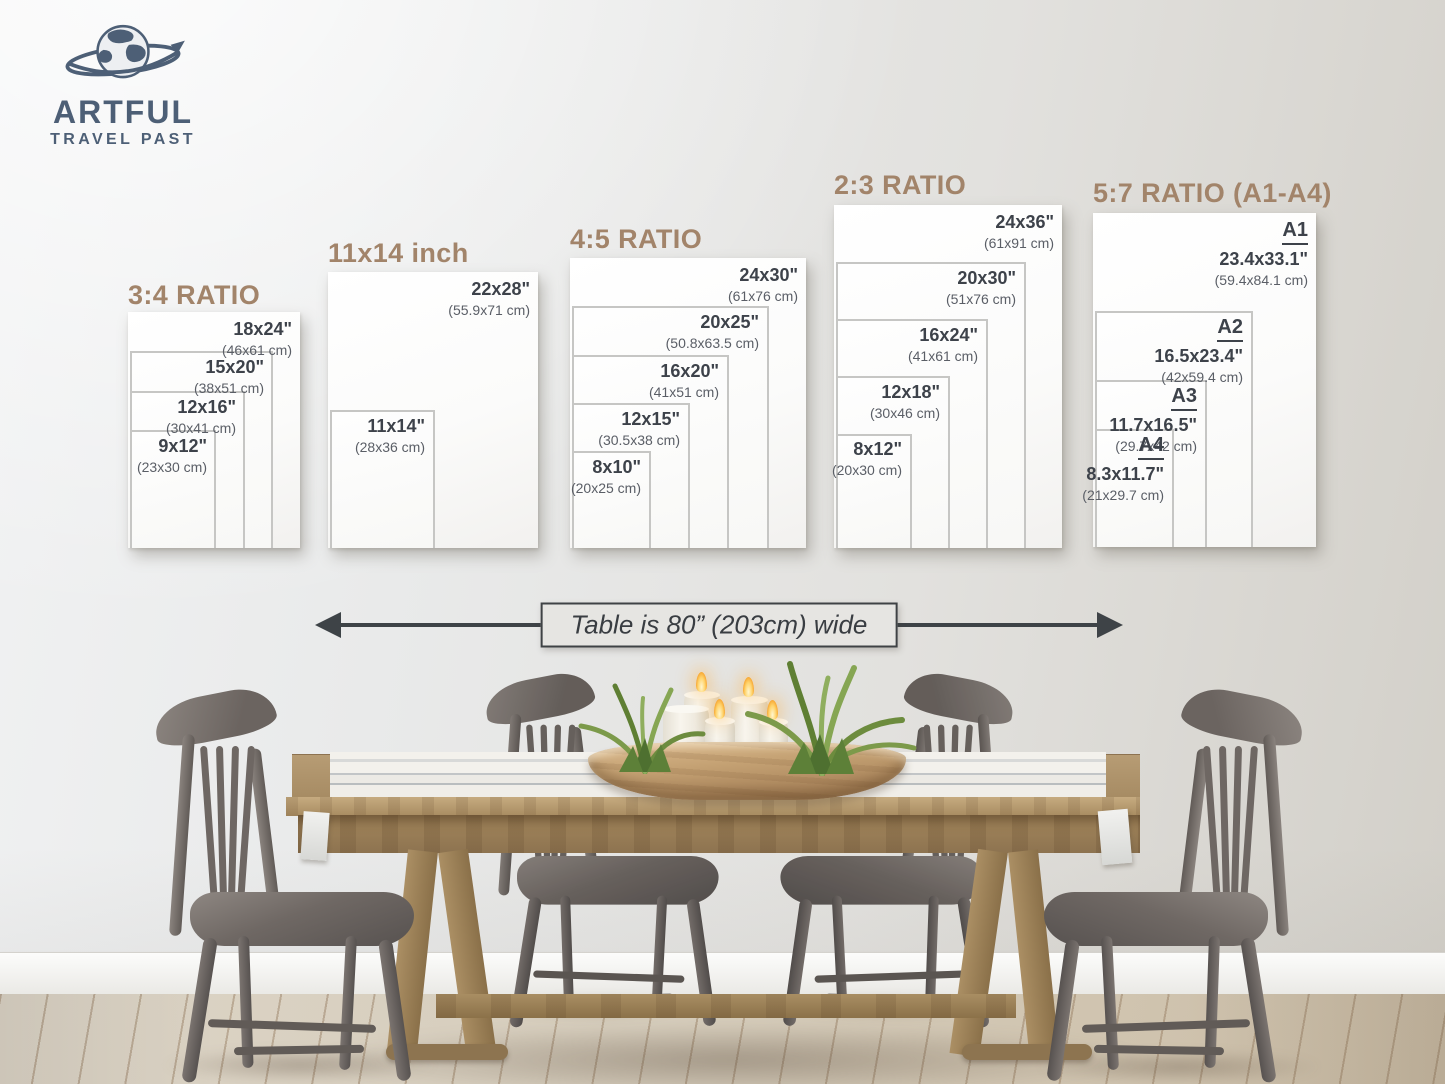 The height and width of the screenshot is (1084, 1445). What do you see at coordinates (228, 388) in the screenshot?
I see `size-cm: (38x51 cm)` at bounding box center [228, 388].